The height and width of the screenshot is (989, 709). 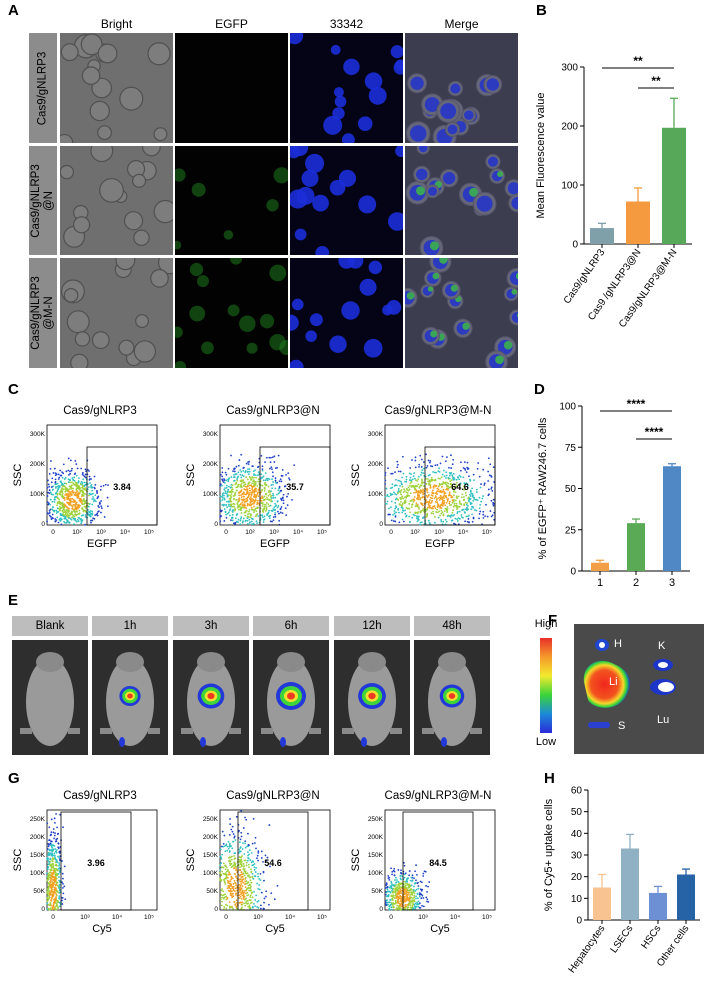 What do you see at coordinates (207, 348) in the screenshot?
I see `egfp-spot` at bounding box center [207, 348].